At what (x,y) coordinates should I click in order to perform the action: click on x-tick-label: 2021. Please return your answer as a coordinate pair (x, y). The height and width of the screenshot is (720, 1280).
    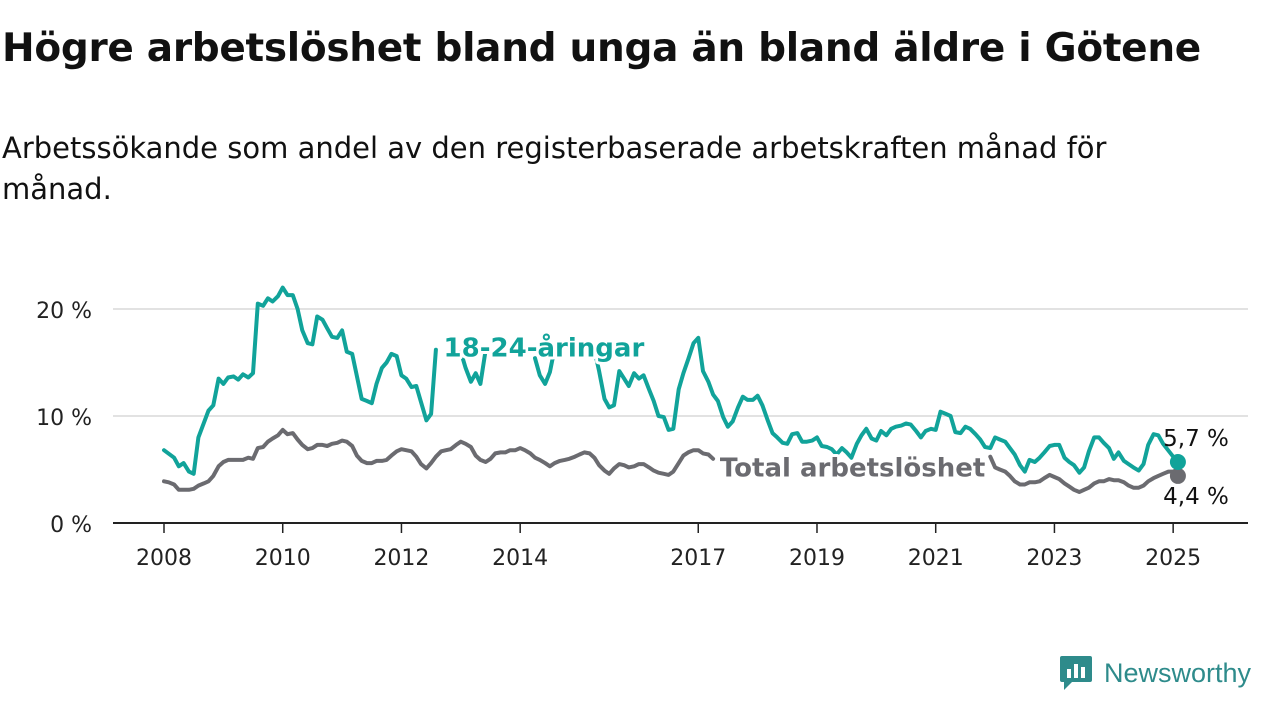
    Looking at the image, I should click on (936, 558).